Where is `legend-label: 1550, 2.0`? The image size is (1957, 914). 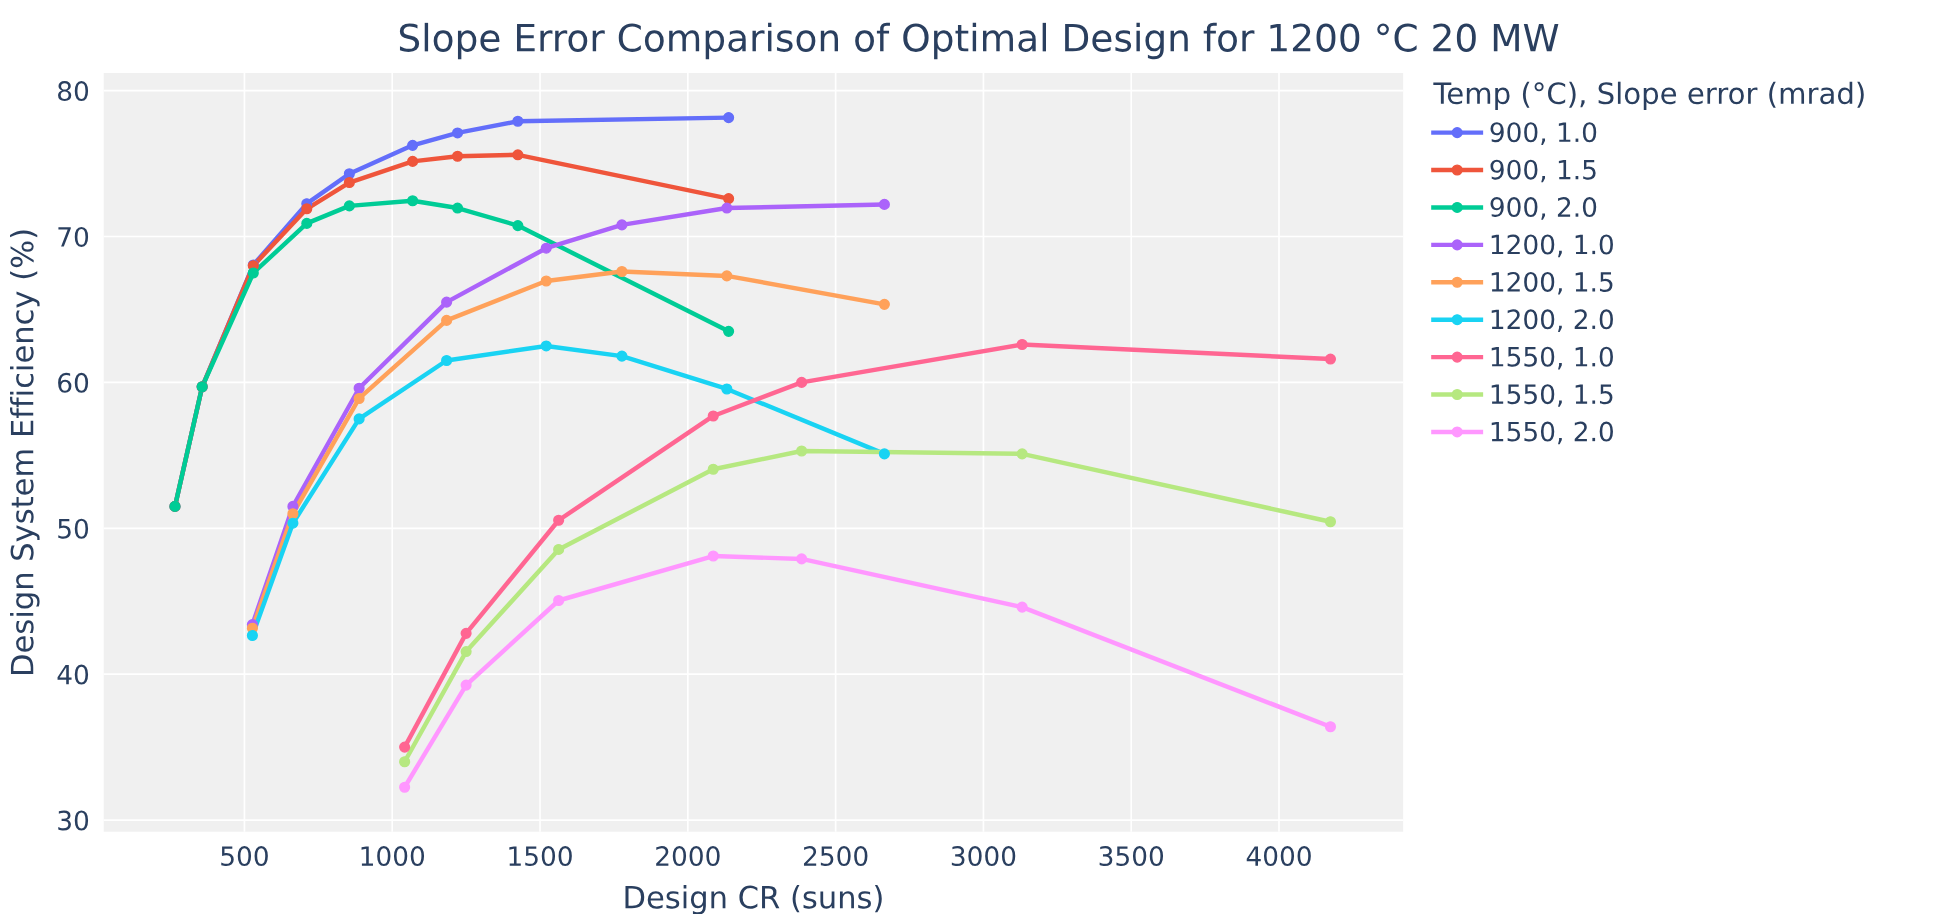 legend-label: 1550, 2.0 is located at coordinates (1552, 433).